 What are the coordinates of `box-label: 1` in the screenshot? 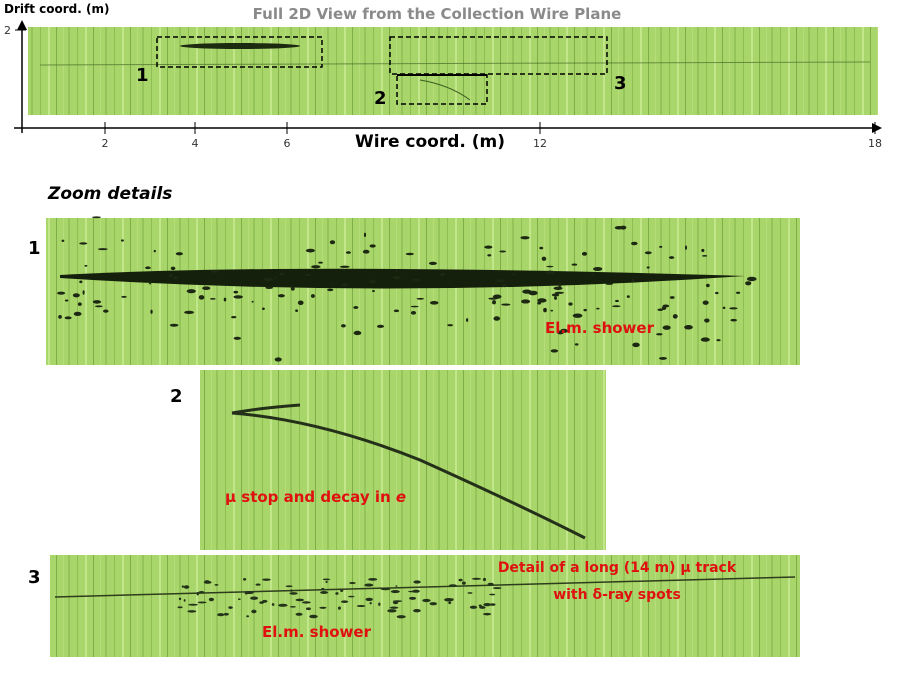 It's located at (142, 75).